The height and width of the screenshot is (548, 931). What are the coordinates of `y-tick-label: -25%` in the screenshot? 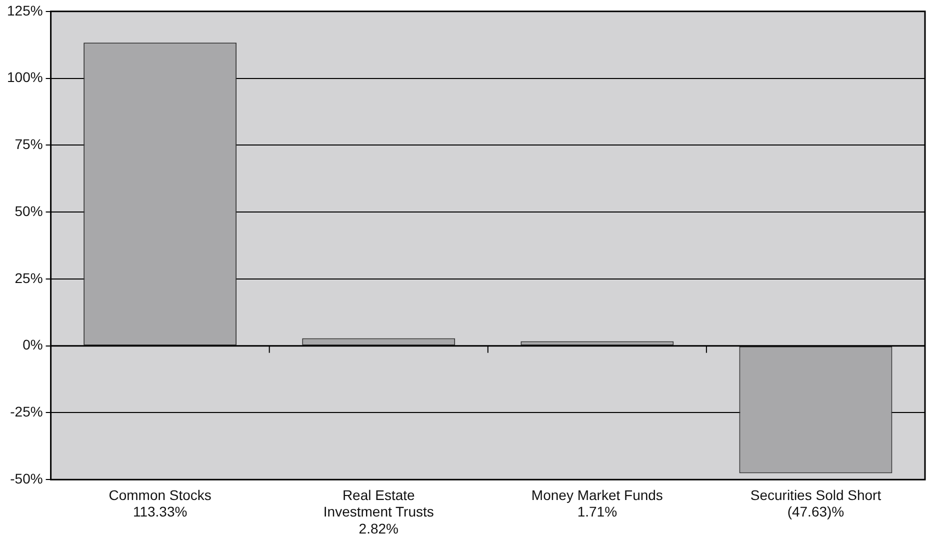 It's located at (26, 412).